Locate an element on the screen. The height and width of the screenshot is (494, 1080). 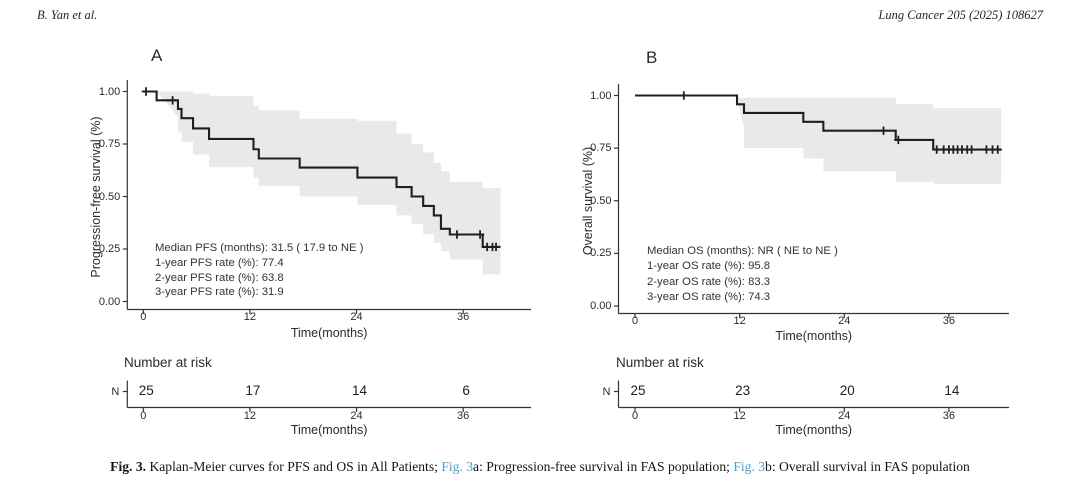
censor-marks-A is located at coordinates (321, 169).